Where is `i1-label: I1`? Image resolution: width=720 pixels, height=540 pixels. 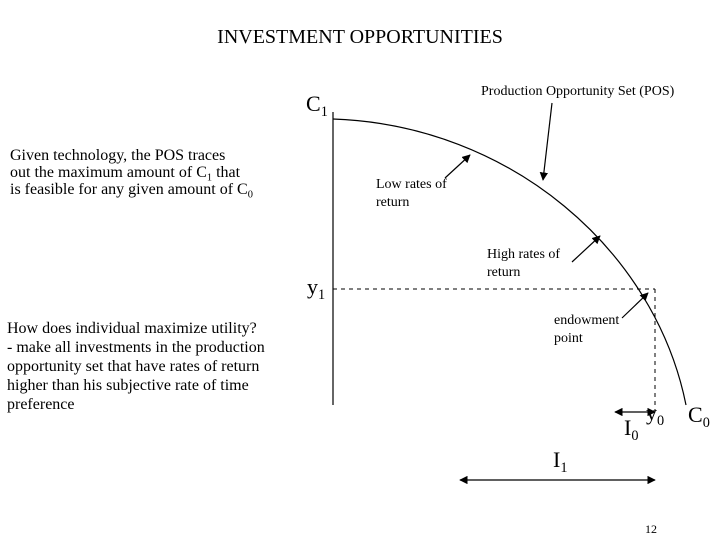 i1-label: I1 is located at coordinates (560, 461).